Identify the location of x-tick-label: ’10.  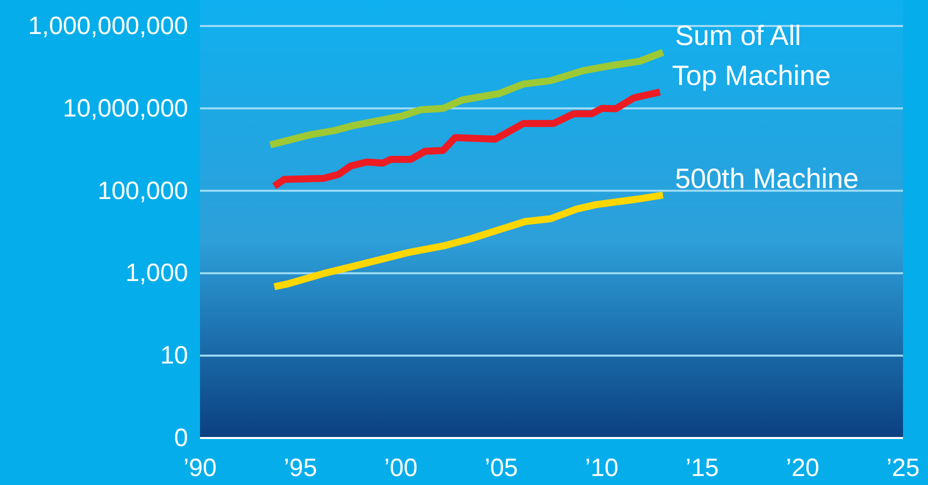
(601, 468).